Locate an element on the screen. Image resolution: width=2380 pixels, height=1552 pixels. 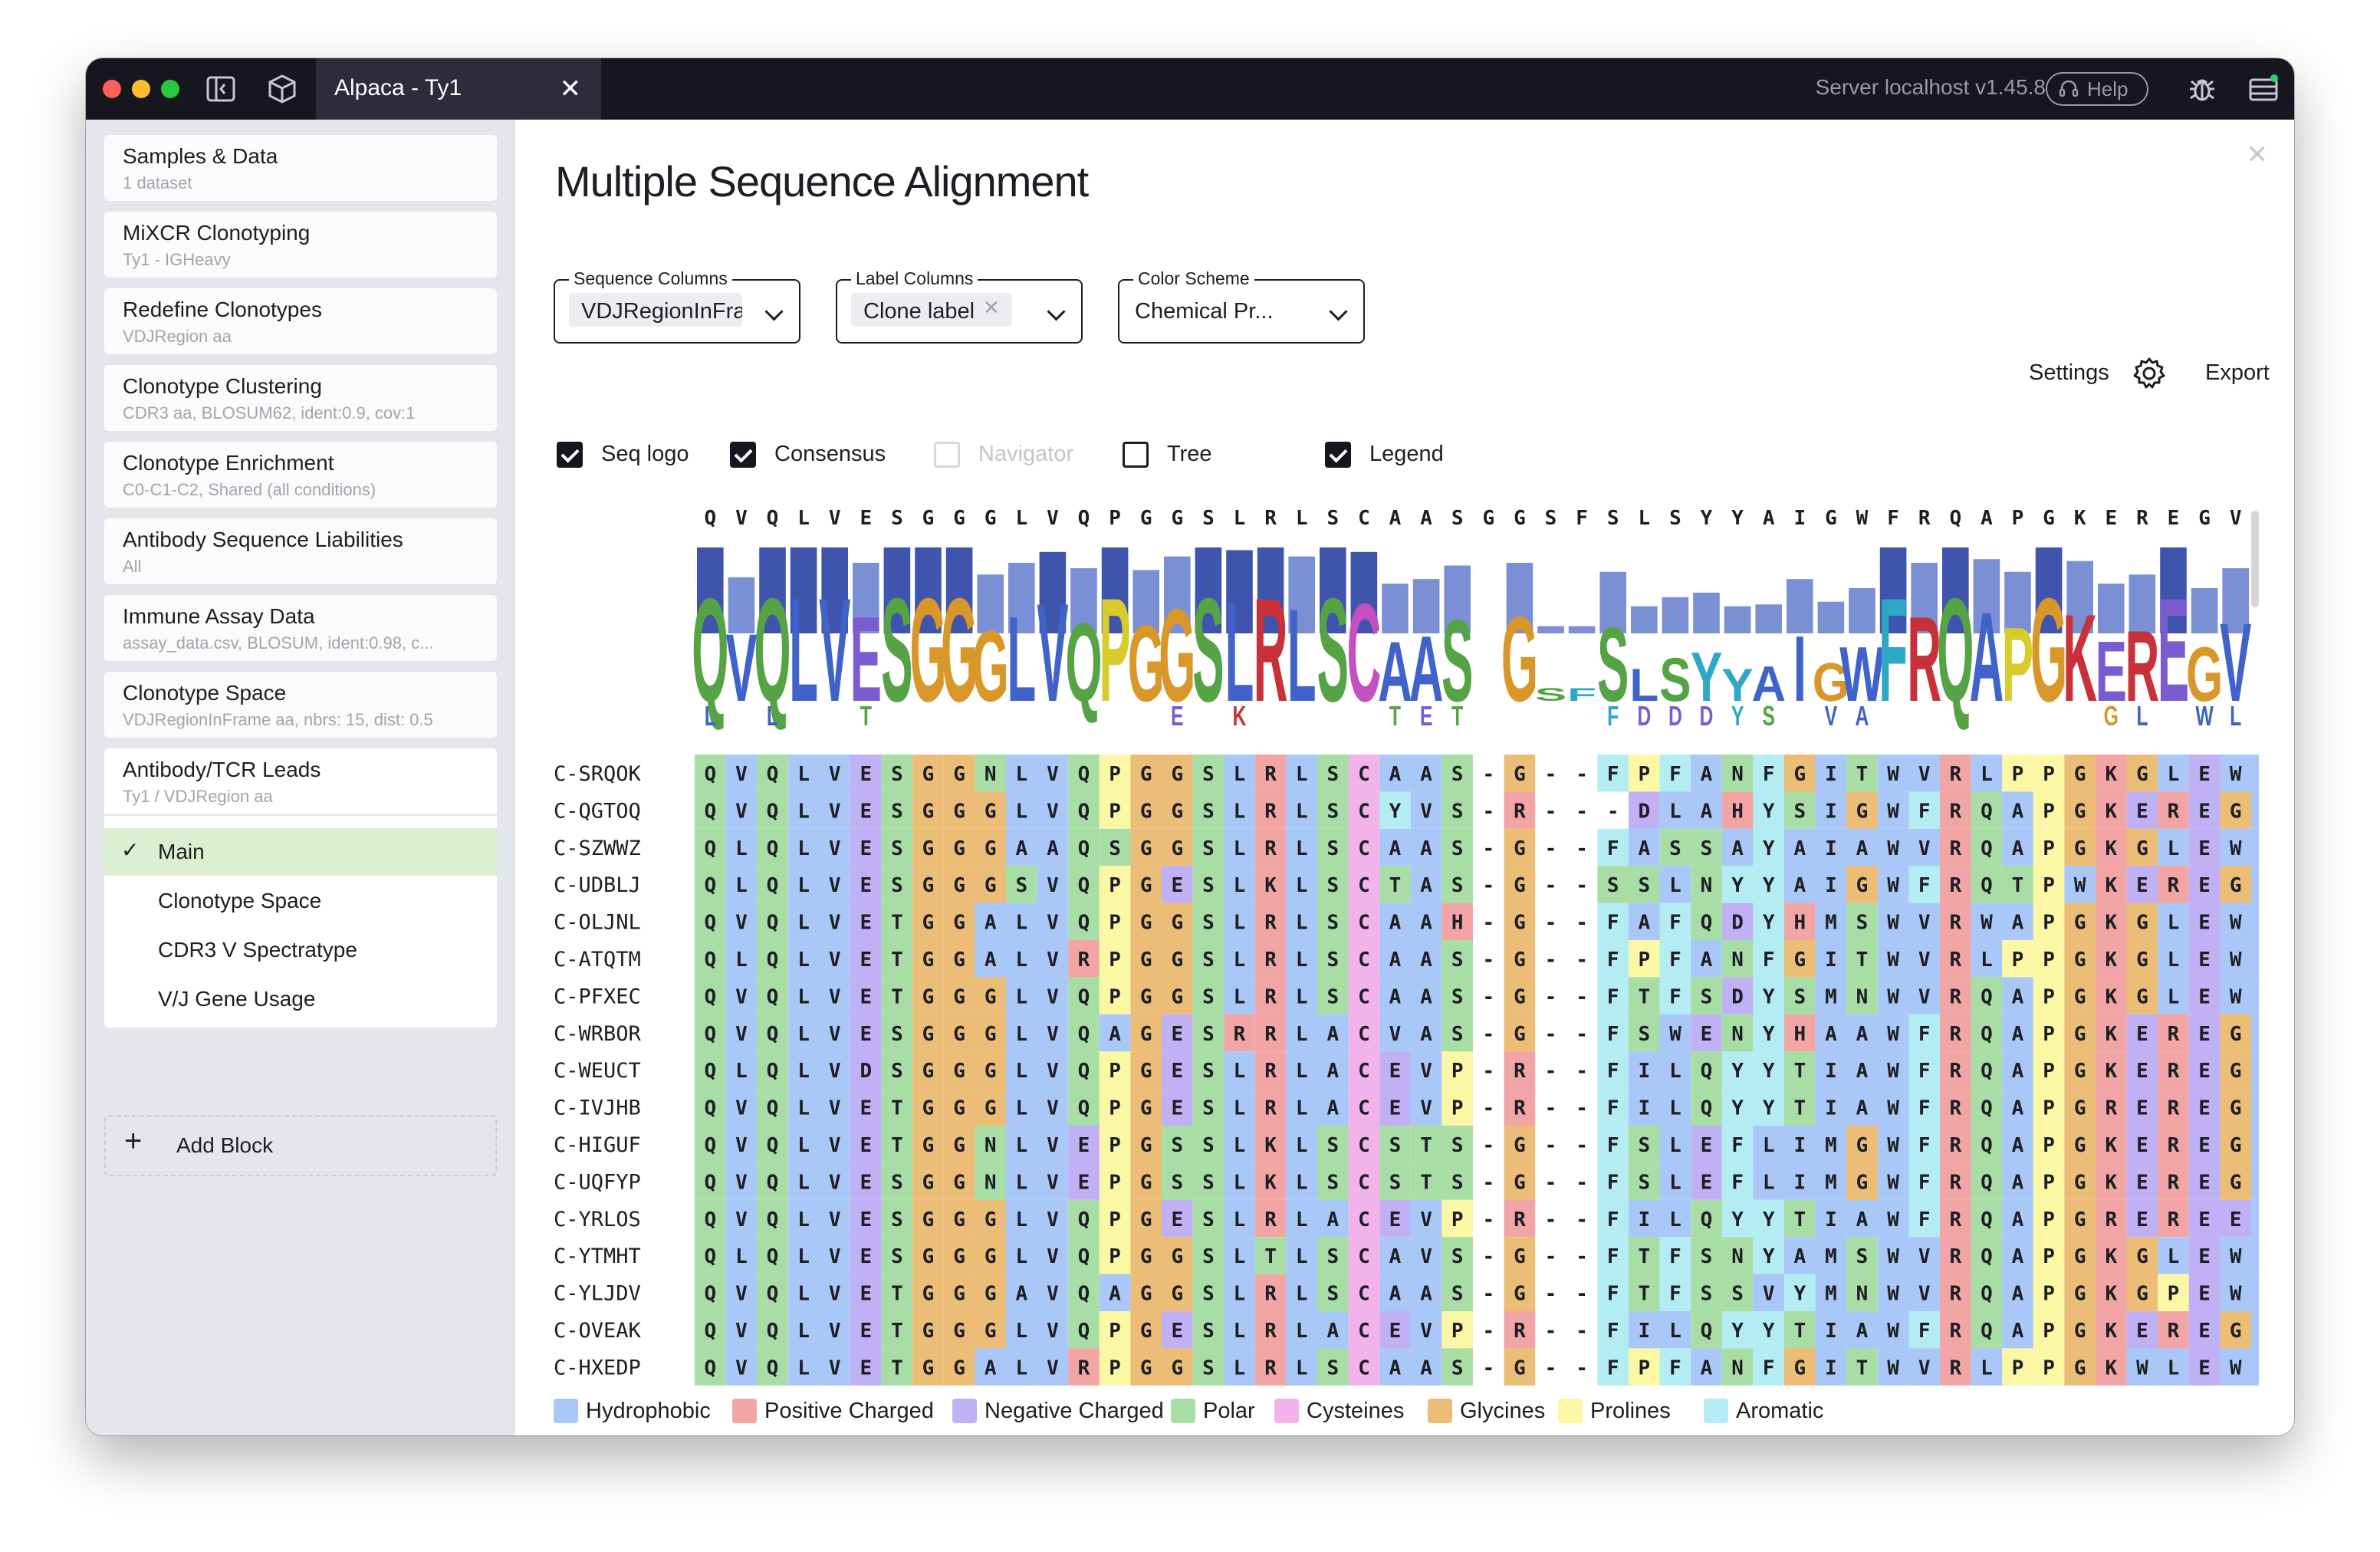
logo-letter: D is located at coordinates (1707, 716).